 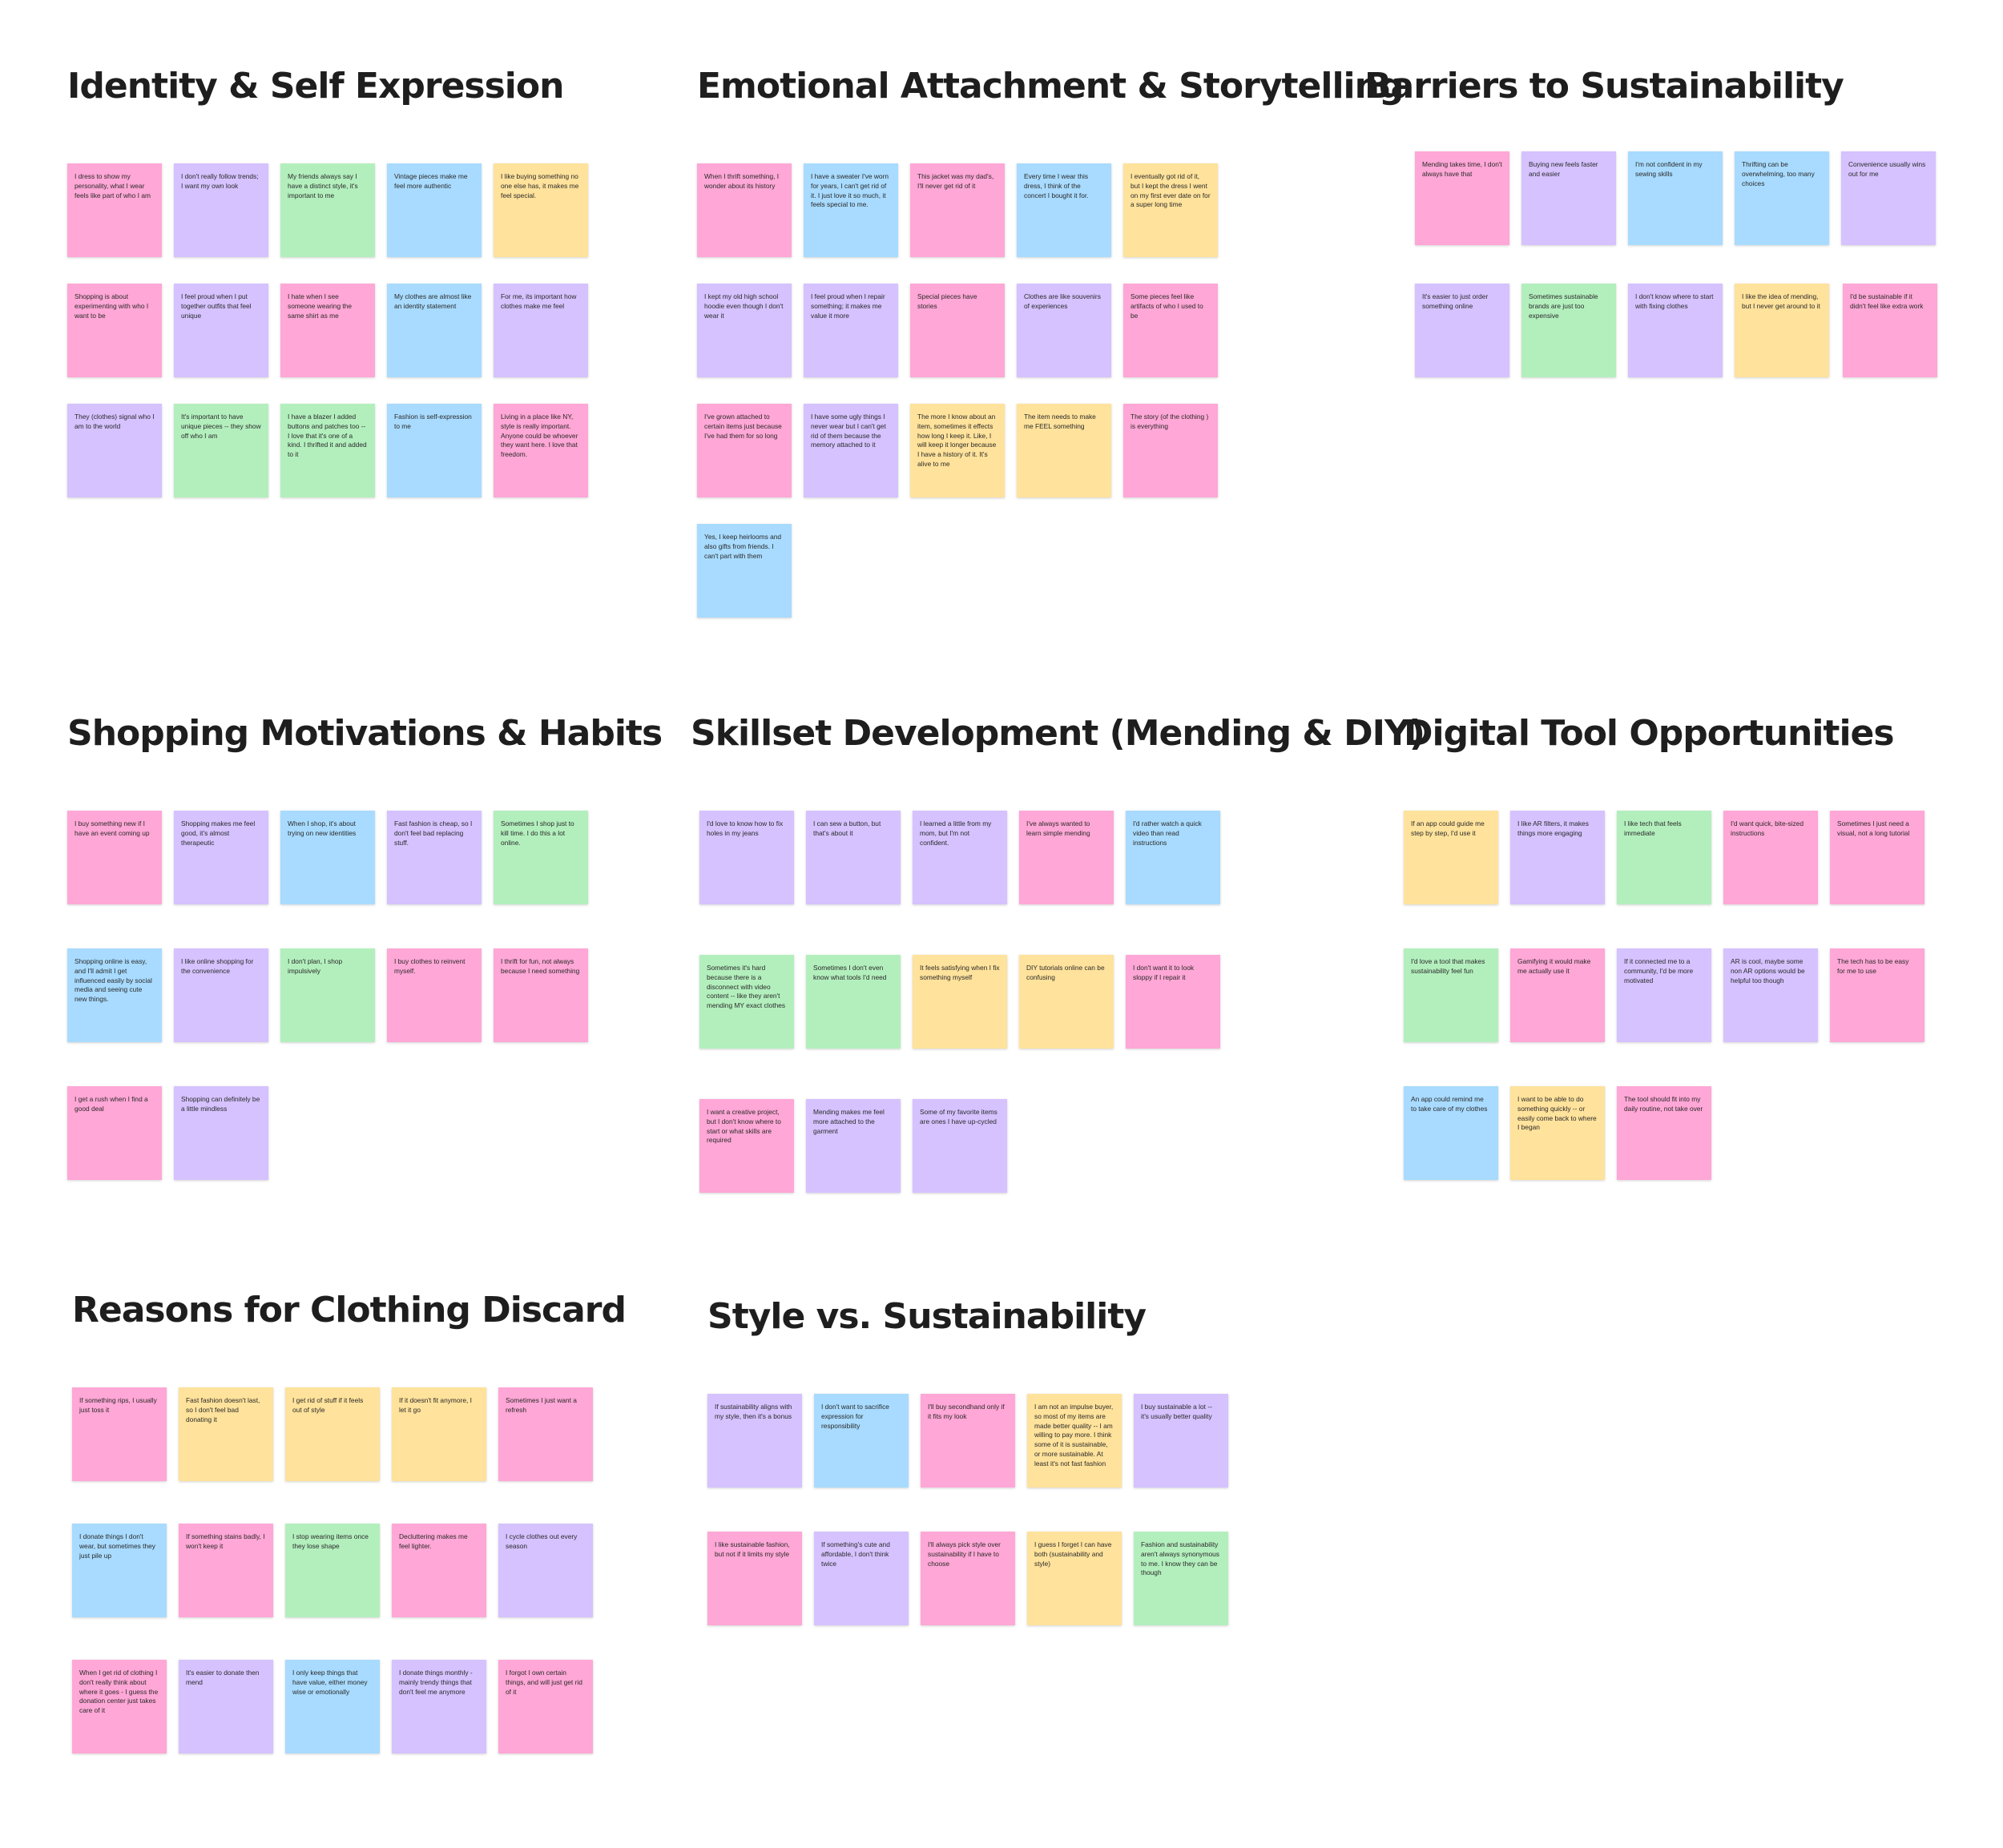 I want to click on sticky-note: I'd want quick, bite-sized instructions, so click(x=1770, y=857).